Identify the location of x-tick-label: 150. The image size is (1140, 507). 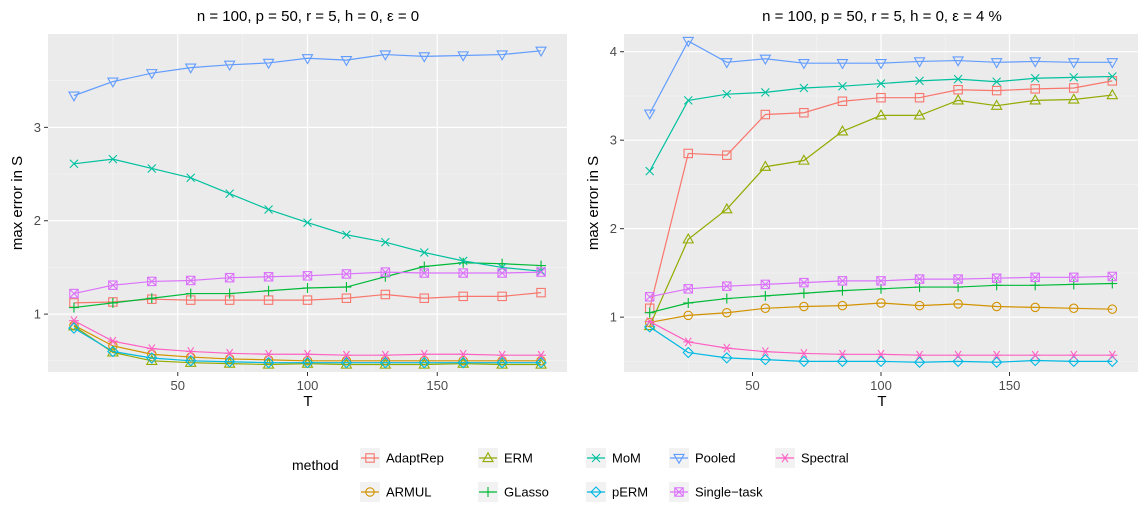
(1010, 385).